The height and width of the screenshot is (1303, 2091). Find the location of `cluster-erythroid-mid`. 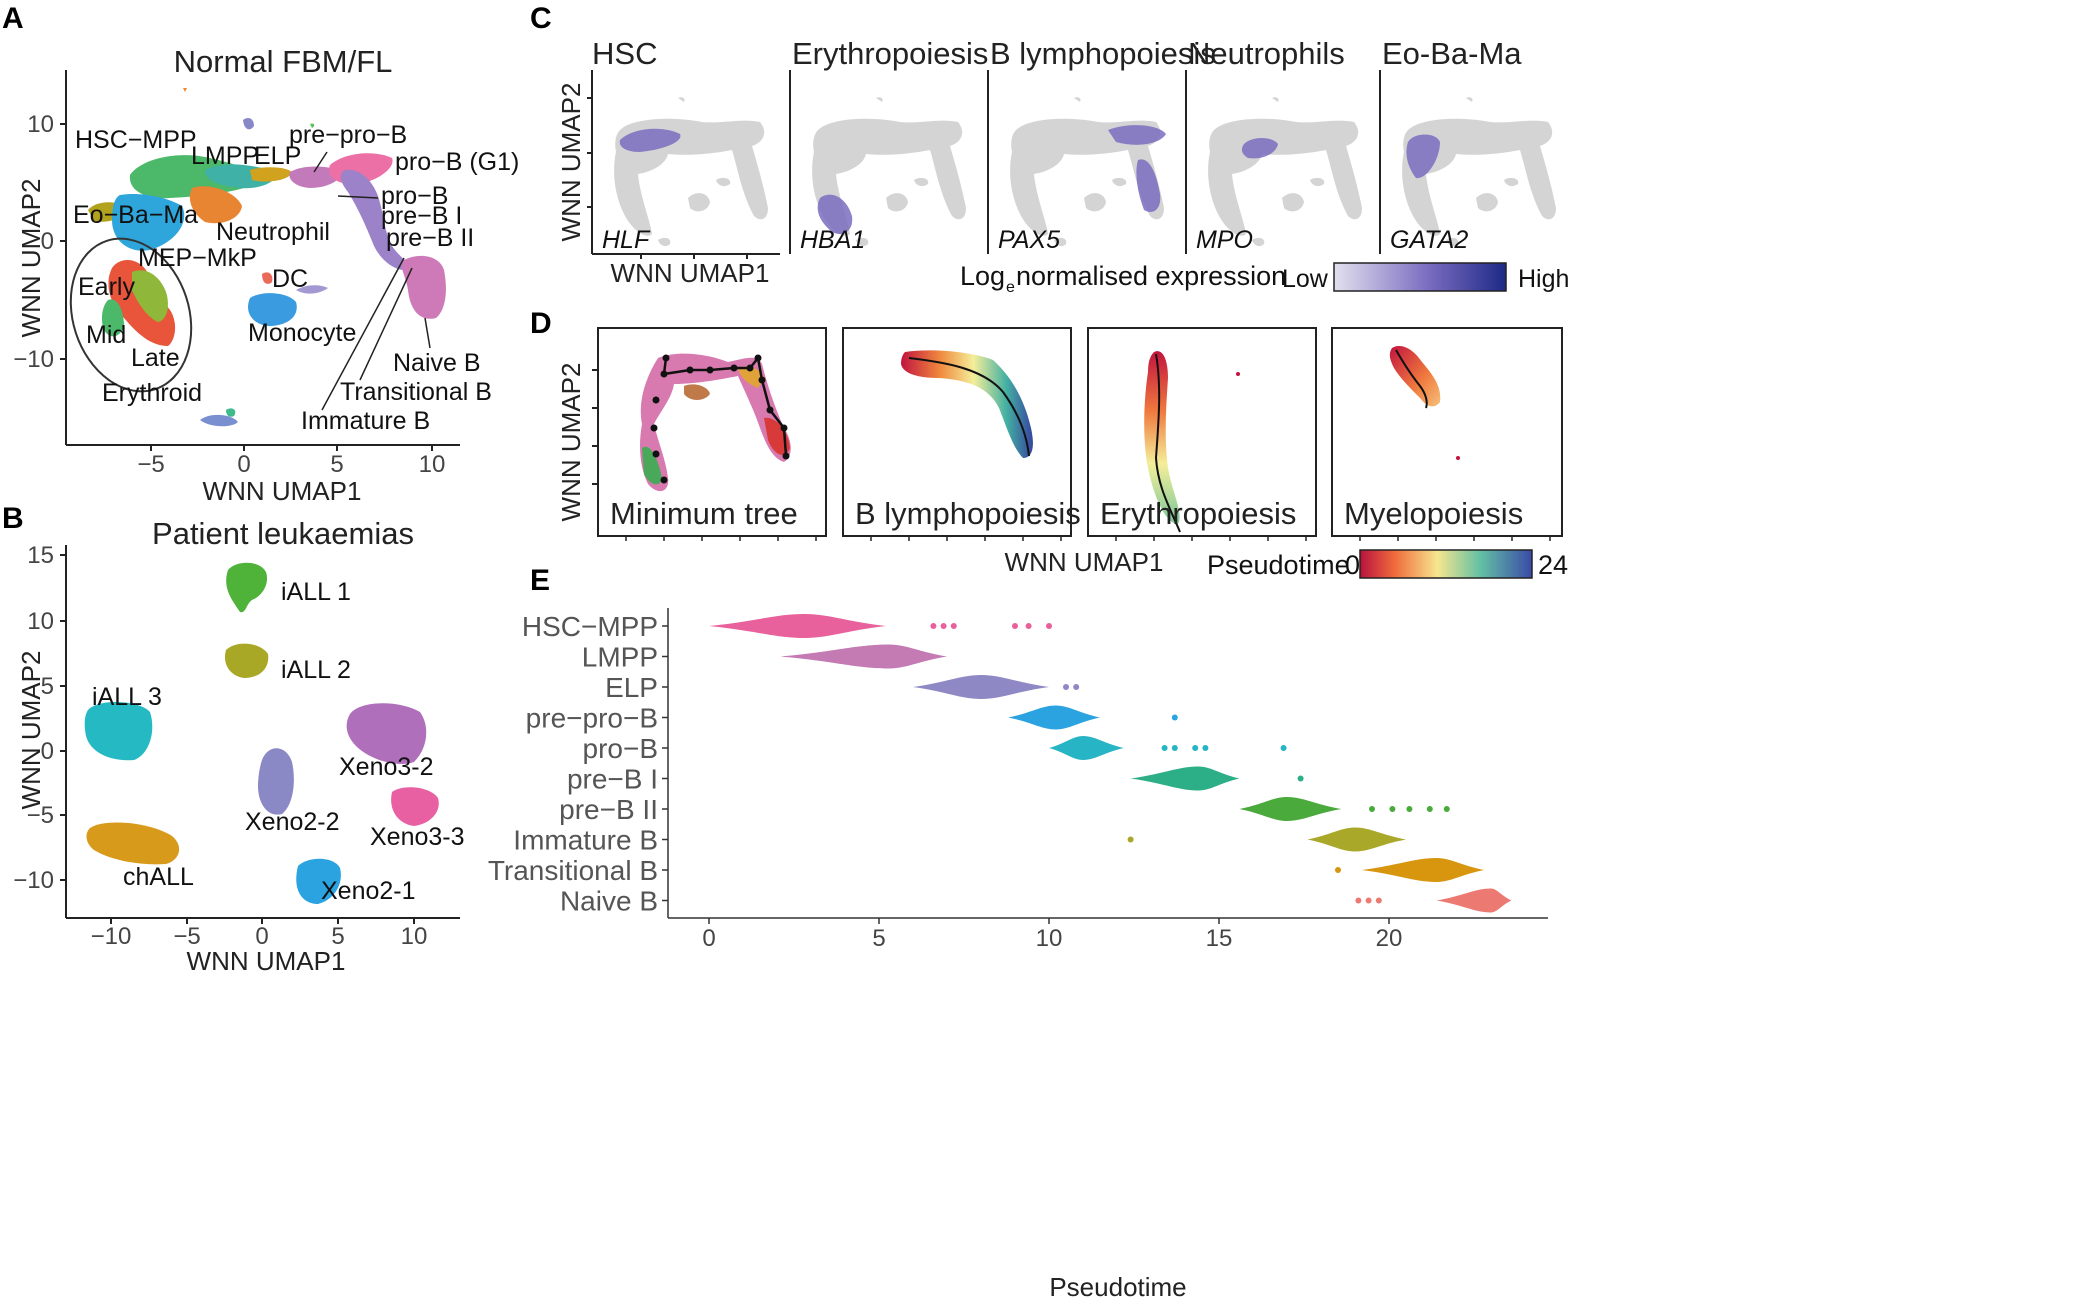

cluster-erythroid-mid is located at coordinates (150, 296).